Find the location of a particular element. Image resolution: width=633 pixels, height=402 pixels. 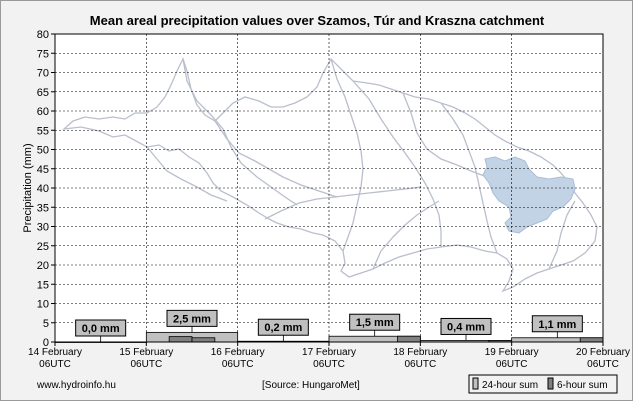

y-tick-label: 50 is located at coordinates (43, 151).